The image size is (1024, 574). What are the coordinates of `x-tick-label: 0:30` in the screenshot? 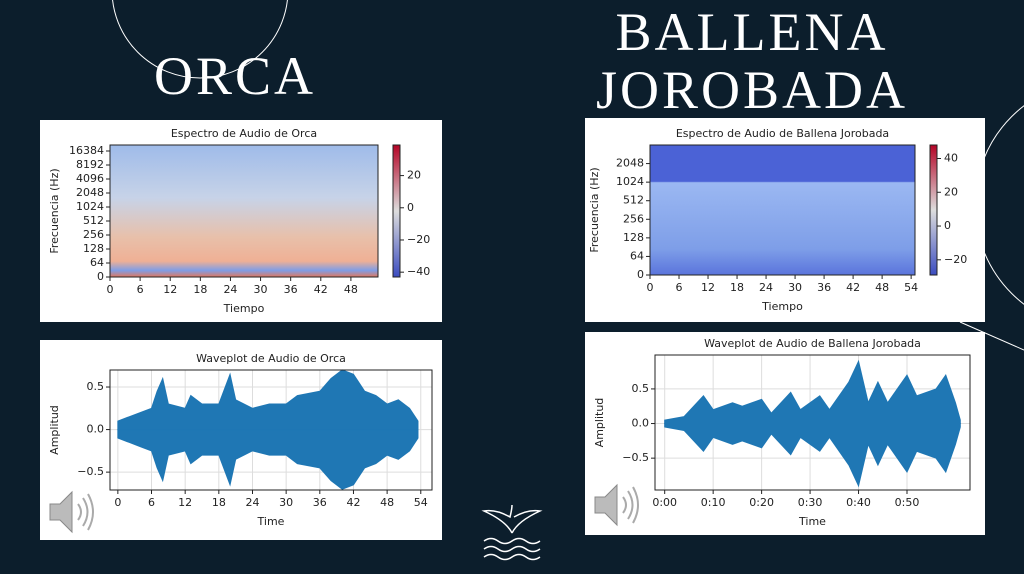 It's located at (810, 502).